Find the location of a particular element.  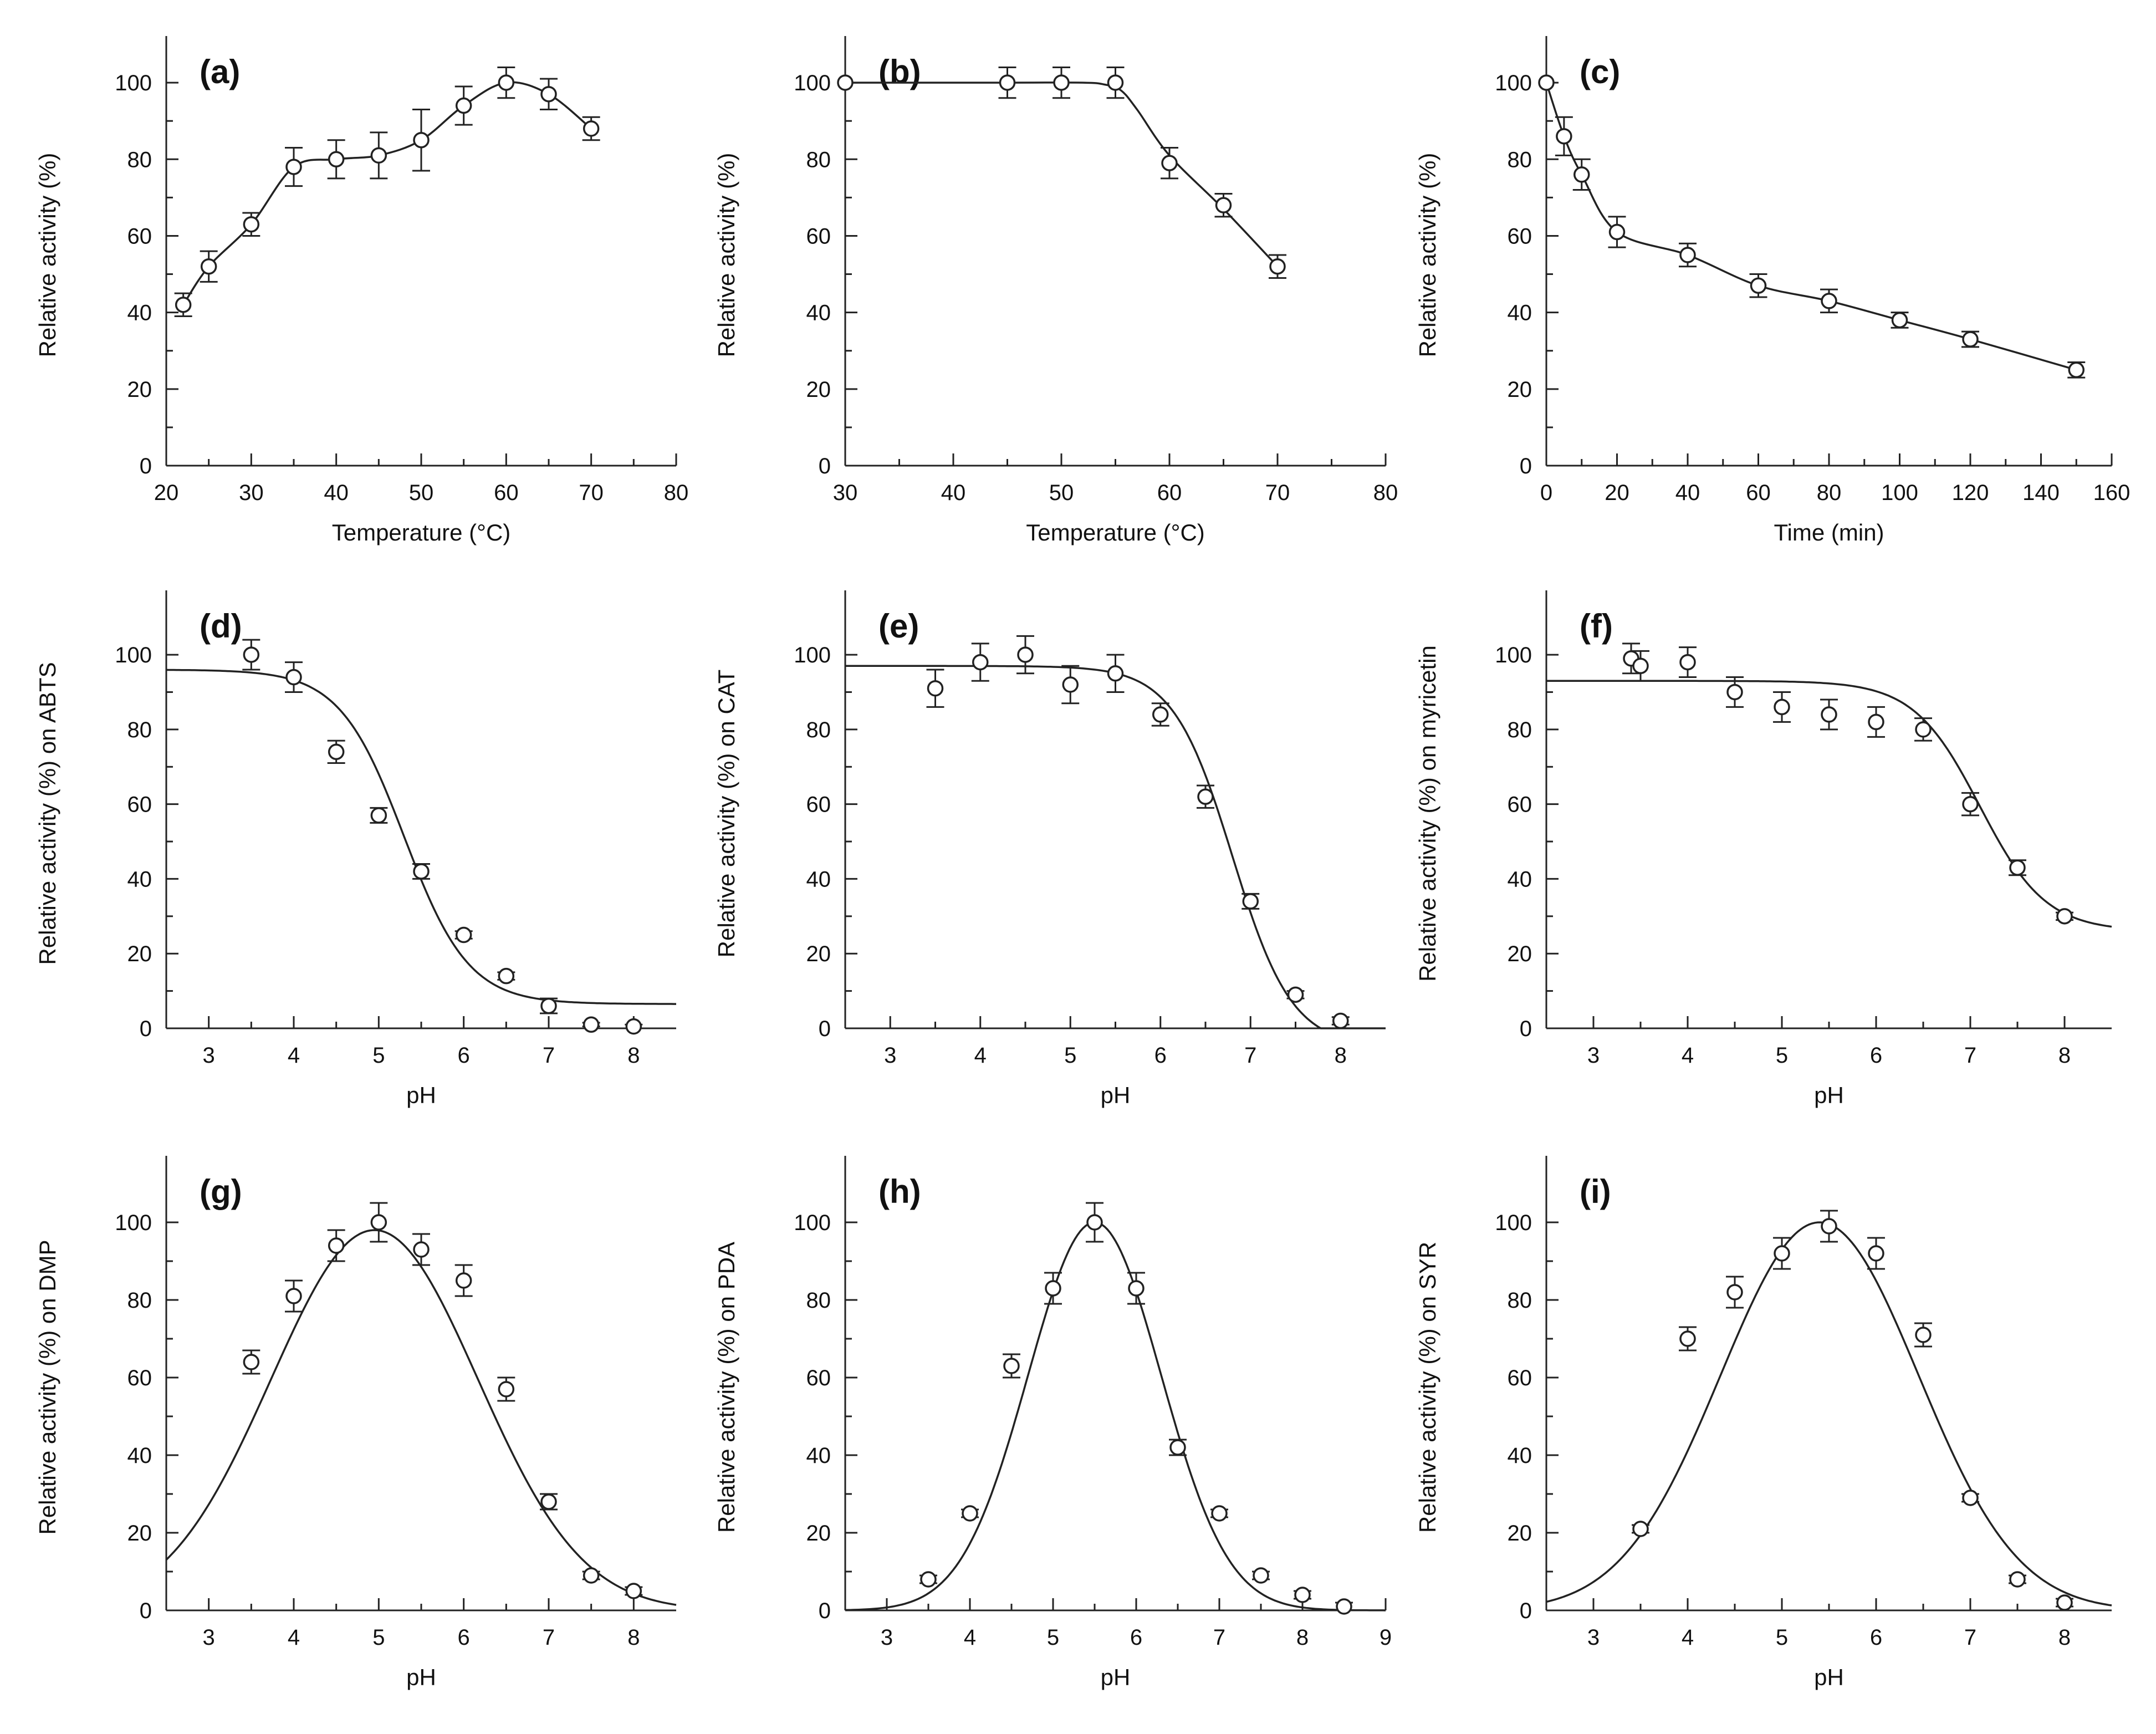

x-tick-label: 70 is located at coordinates (591, 493).